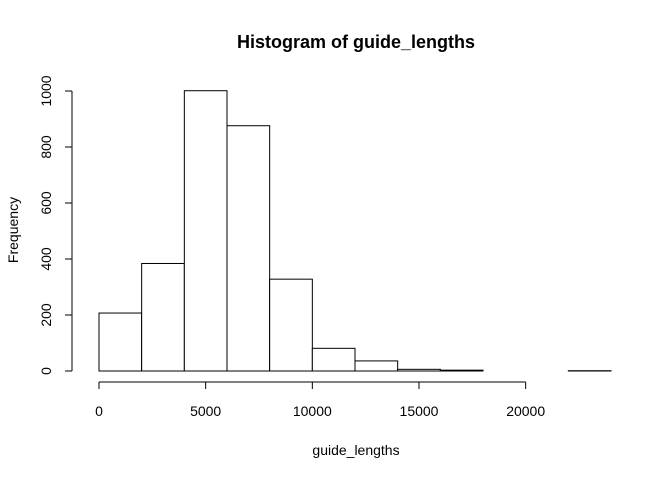 The image size is (672, 480). I want to click on x-tick-label-1: 5000, so click(205, 411).